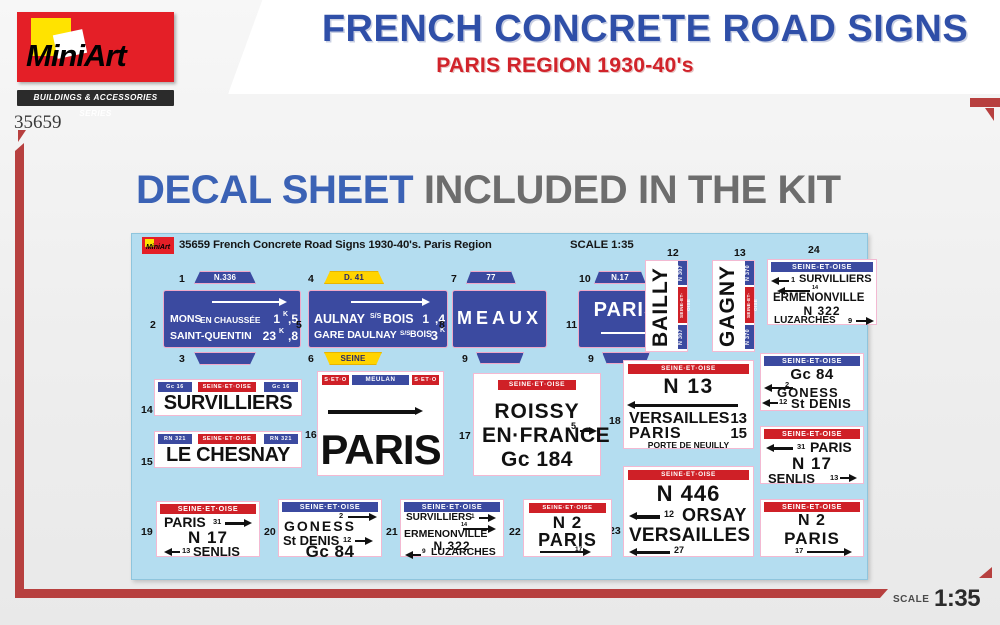  Describe the element at coordinates (822, 267) in the screenshot. I see `sign24-cap: SEINE-ET-OISE` at that location.